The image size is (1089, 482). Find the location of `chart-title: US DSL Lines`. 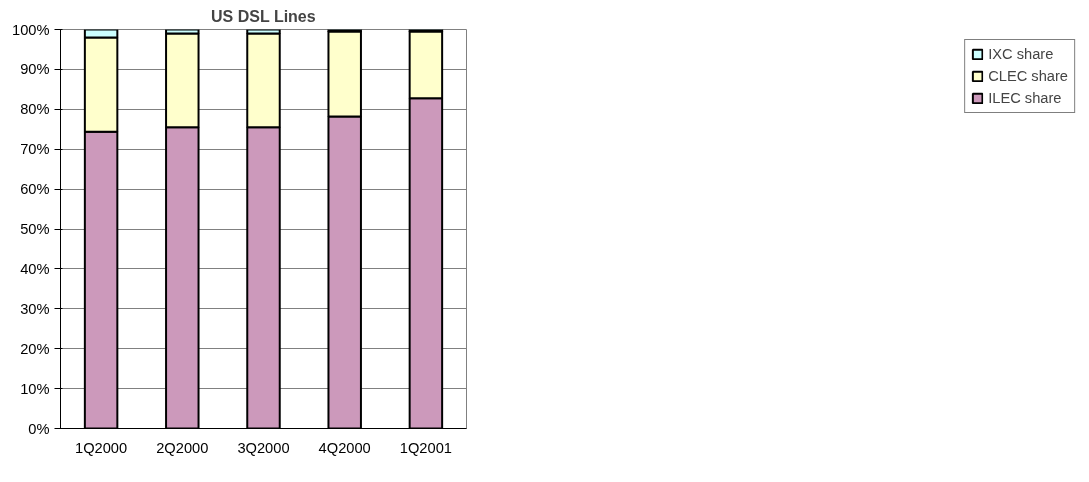

chart-title: US DSL Lines is located at coordinates (263, 16).